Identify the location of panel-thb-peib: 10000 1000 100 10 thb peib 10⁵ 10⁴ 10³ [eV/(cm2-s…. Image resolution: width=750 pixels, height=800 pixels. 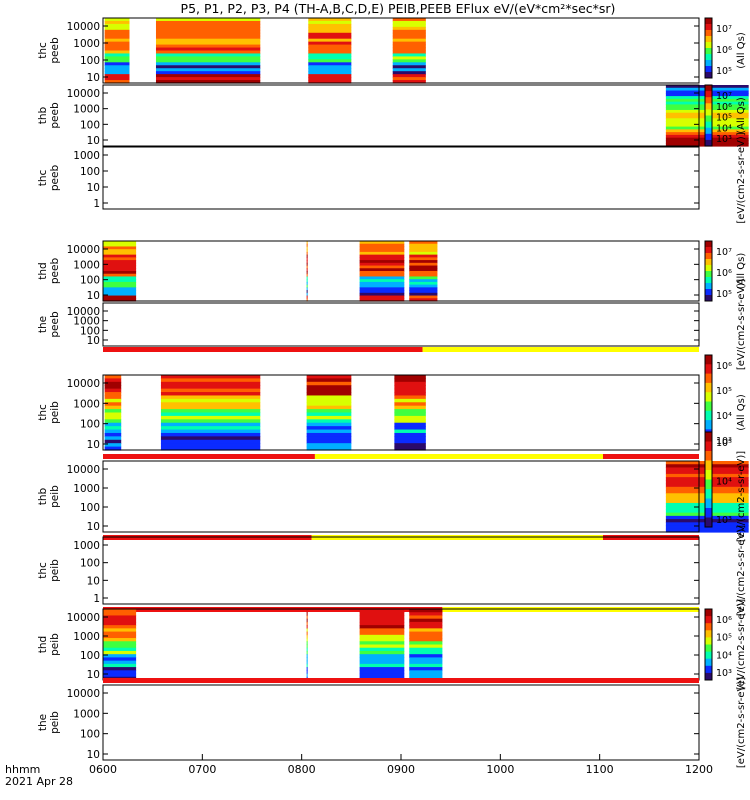
(393, 486).